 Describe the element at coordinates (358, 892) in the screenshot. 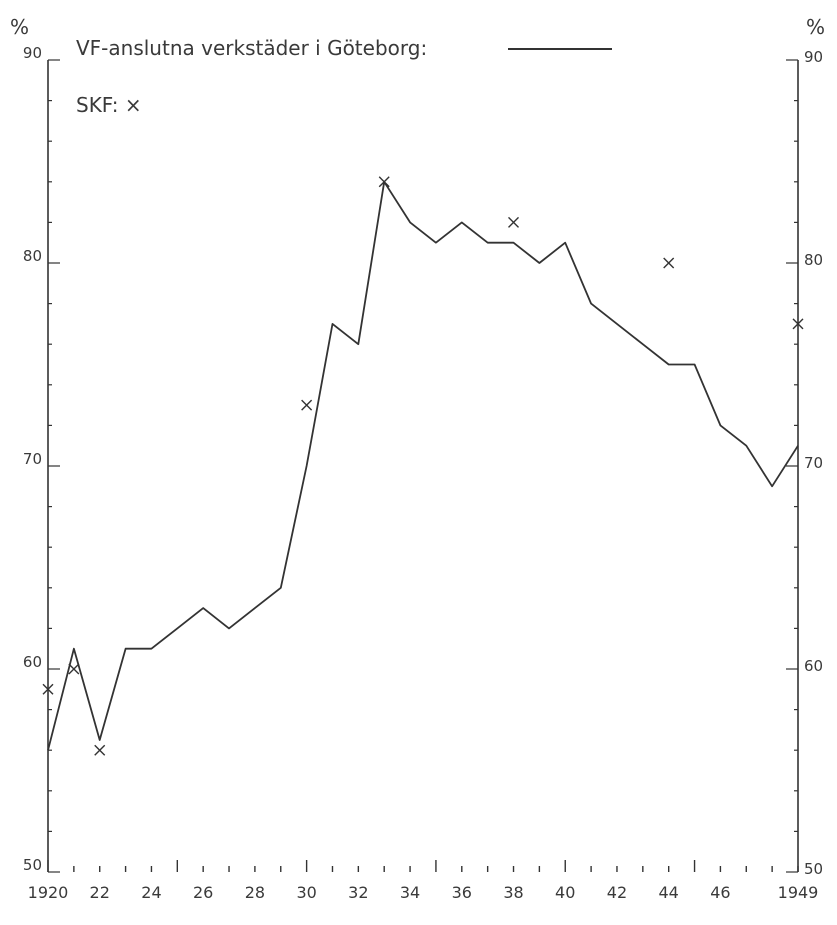

I see `x-tick-label: 32` at that location.